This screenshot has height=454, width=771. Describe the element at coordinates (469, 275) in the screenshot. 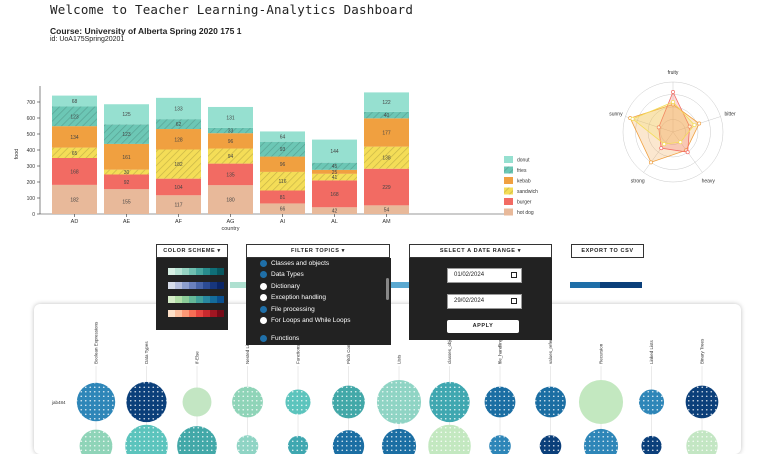

I see `start-date-value: 01/02/2024` at that location.